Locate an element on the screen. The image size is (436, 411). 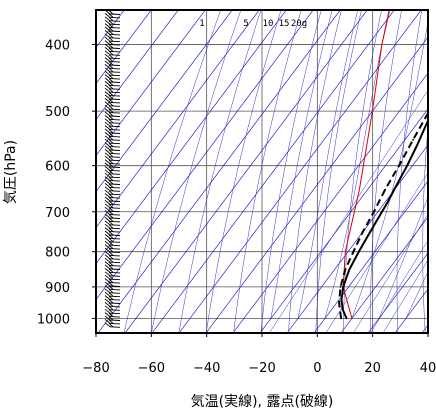
mixing-ratio-line is located at coordinates (376, 252).